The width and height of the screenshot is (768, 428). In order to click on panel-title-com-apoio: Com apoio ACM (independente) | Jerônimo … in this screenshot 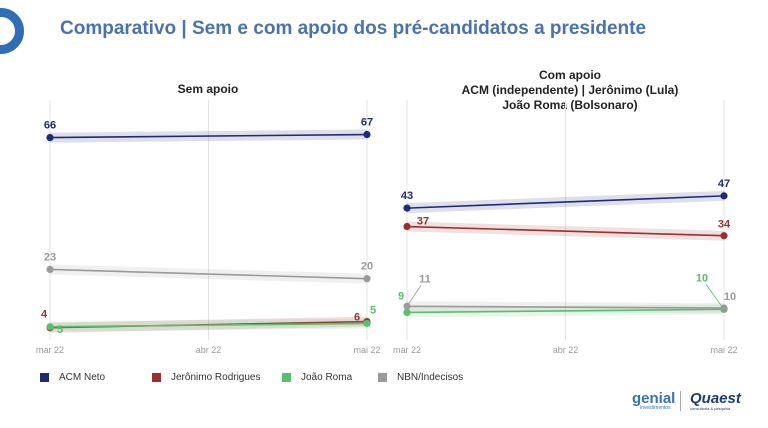, I will do `click(570, 90)`.